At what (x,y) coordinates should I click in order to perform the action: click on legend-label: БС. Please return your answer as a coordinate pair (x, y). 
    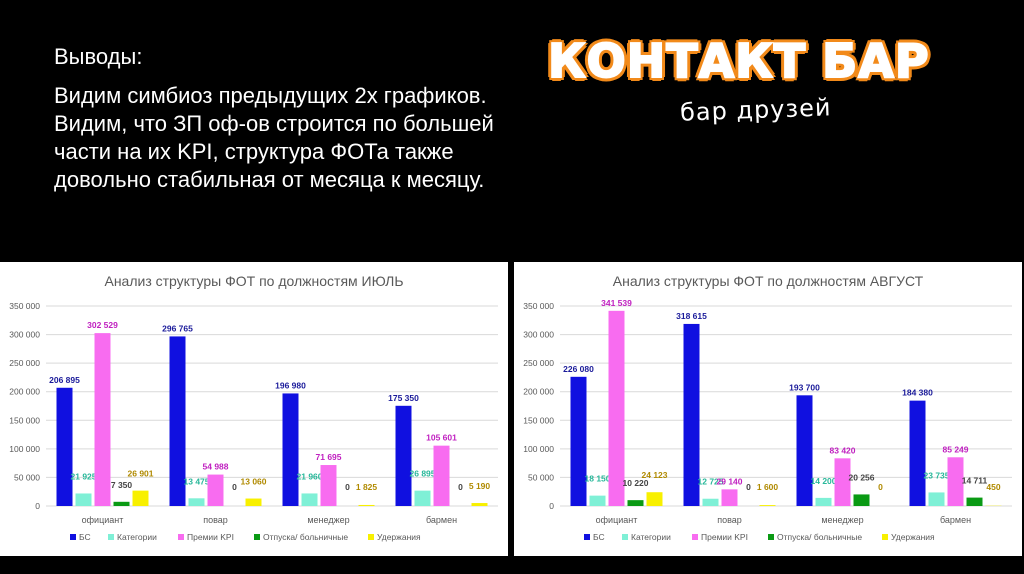
    Looking at the image, I should click on (599, 537).